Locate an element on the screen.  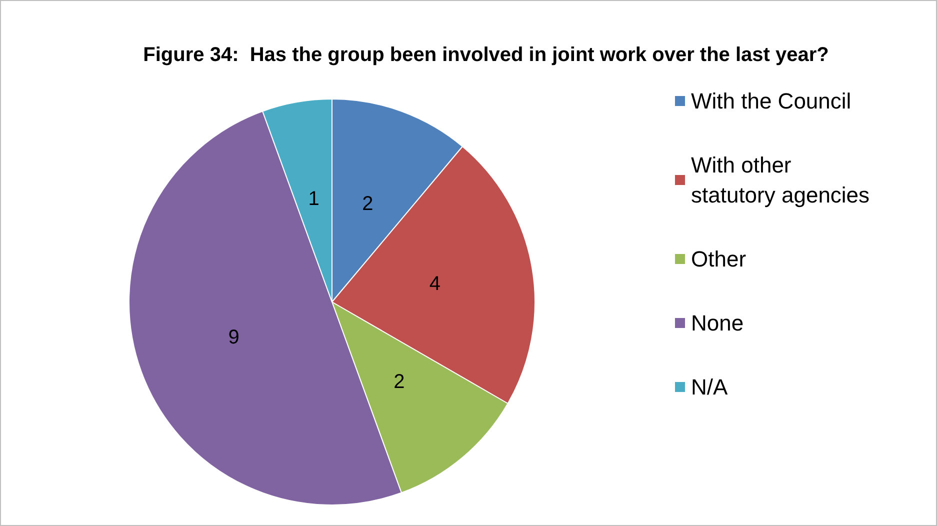
legend-label: With the Council is located at coordinates (771, 101).